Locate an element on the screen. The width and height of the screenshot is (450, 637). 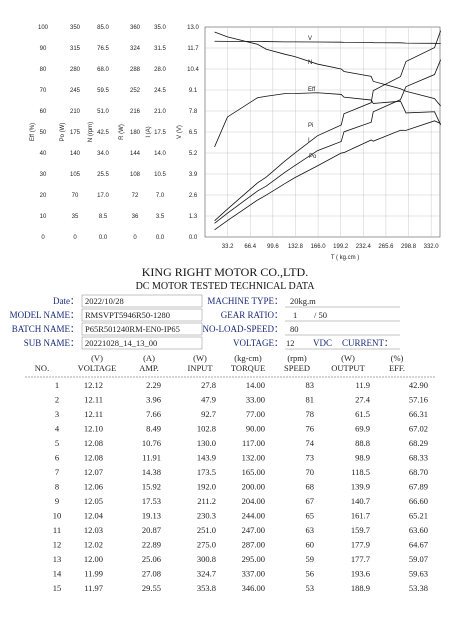
x-label: T ( kg.cm ) is located at coordinates (345, 258).